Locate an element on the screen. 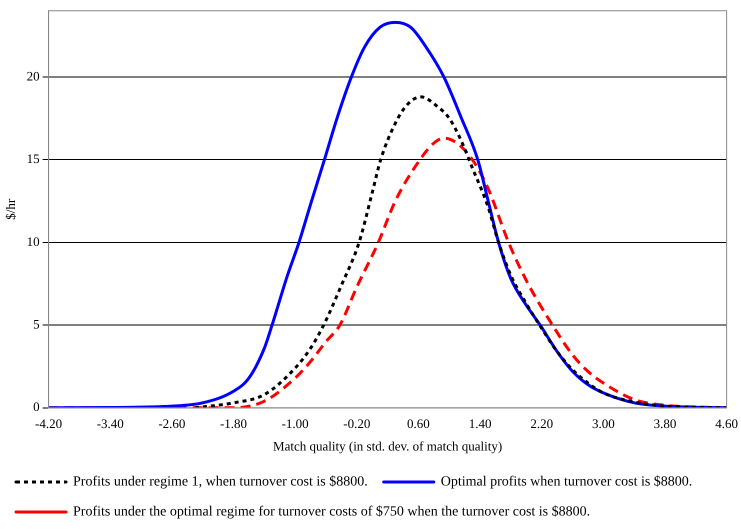 This screenshot has height=529, width=741. y-tick-label: 10 is located at coordinates (33, 241).